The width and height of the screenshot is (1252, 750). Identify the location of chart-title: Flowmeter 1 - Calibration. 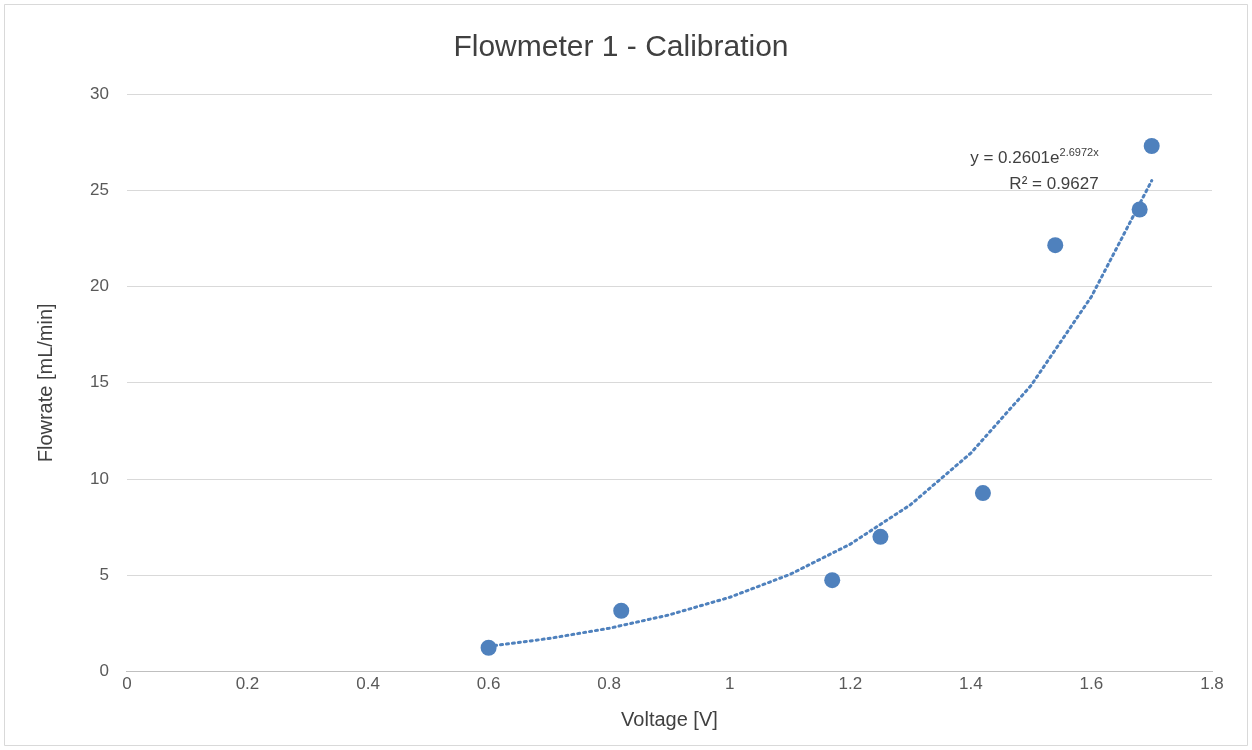
(621, 46).